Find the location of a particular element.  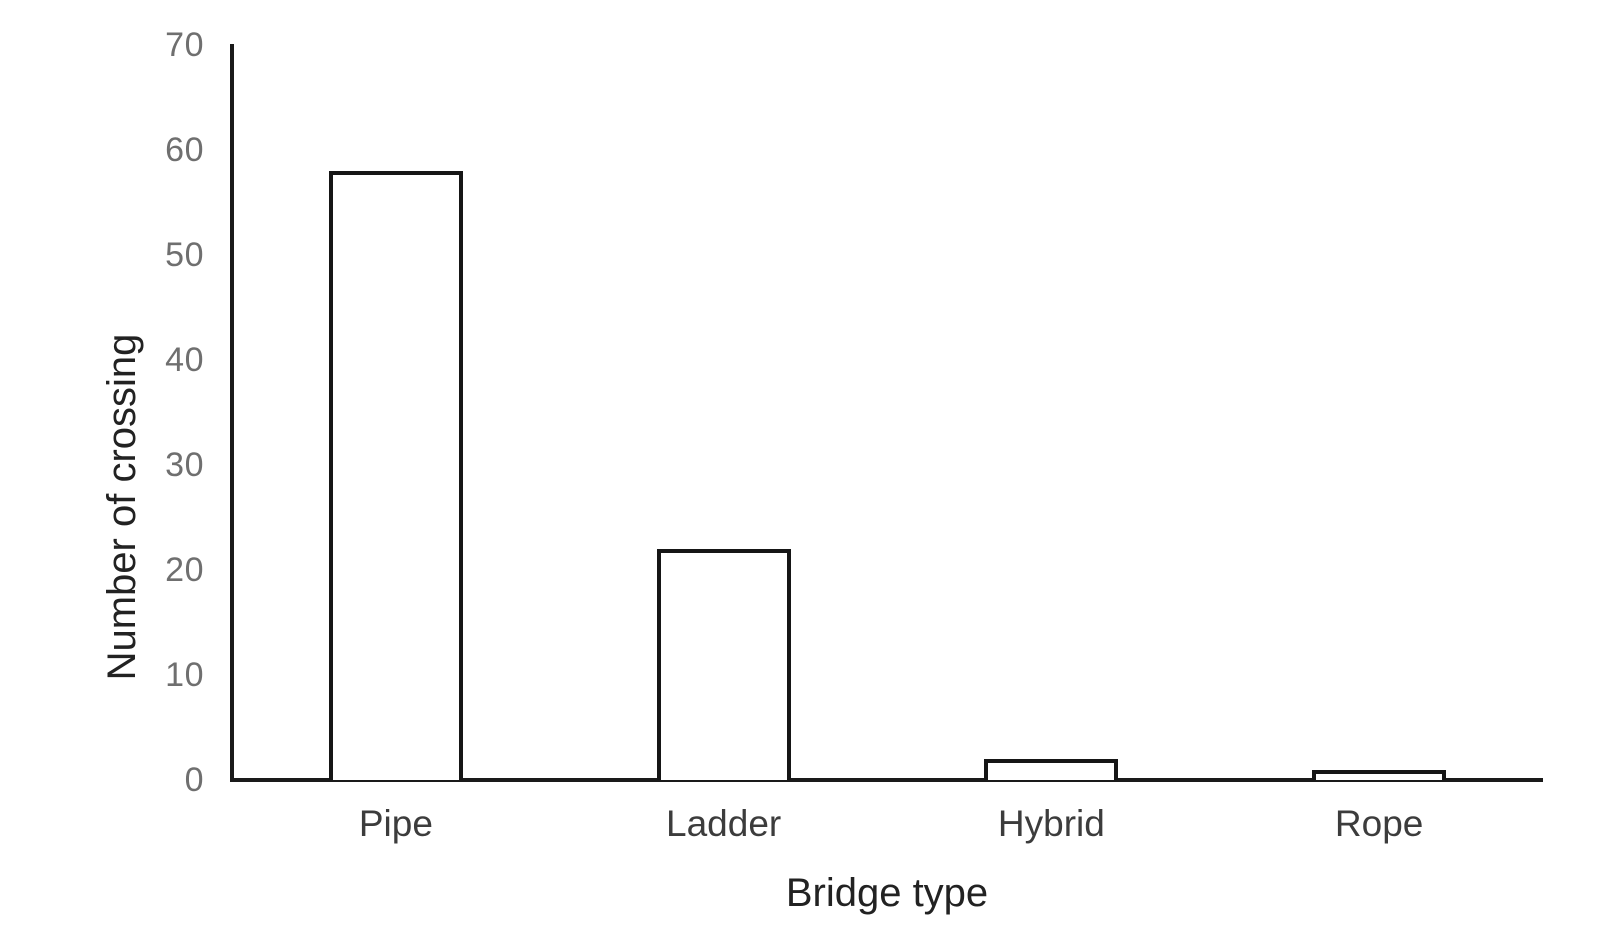

category-label-pipe: Pipe is located at coordinates (395, 823).